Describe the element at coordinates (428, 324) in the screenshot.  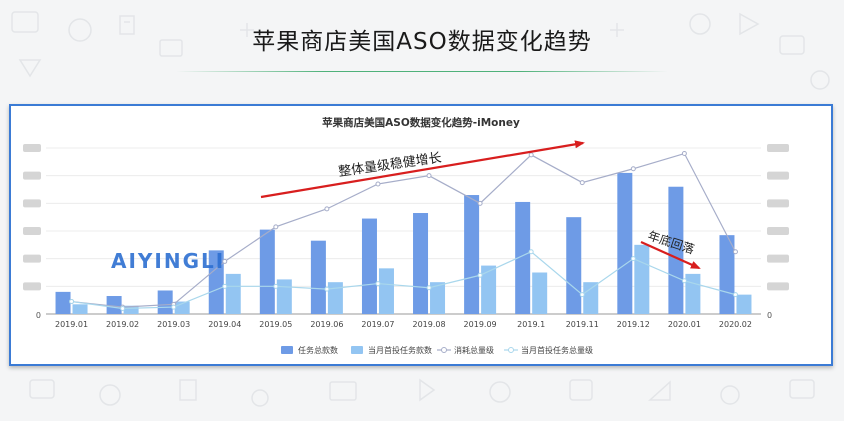
I see `x-tick-label: 2019.08` at that location.